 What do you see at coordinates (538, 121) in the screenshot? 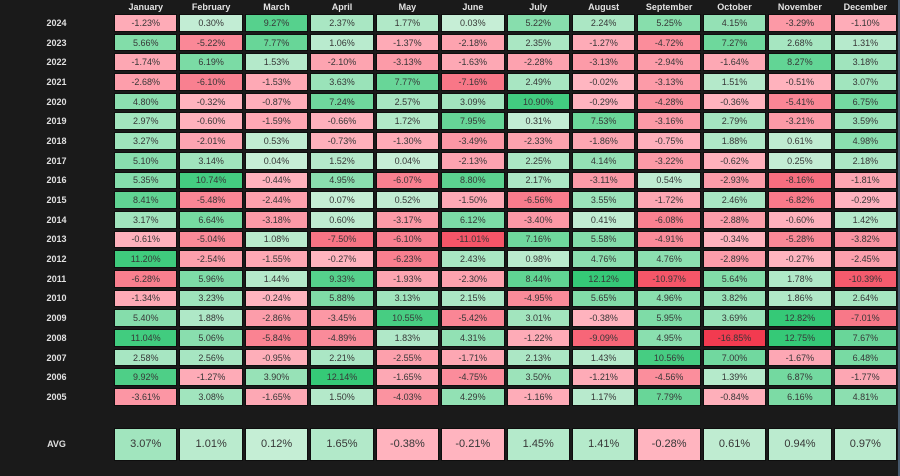
I see `heatmap-cell: 0.31%` at bounding box center [538, 121].